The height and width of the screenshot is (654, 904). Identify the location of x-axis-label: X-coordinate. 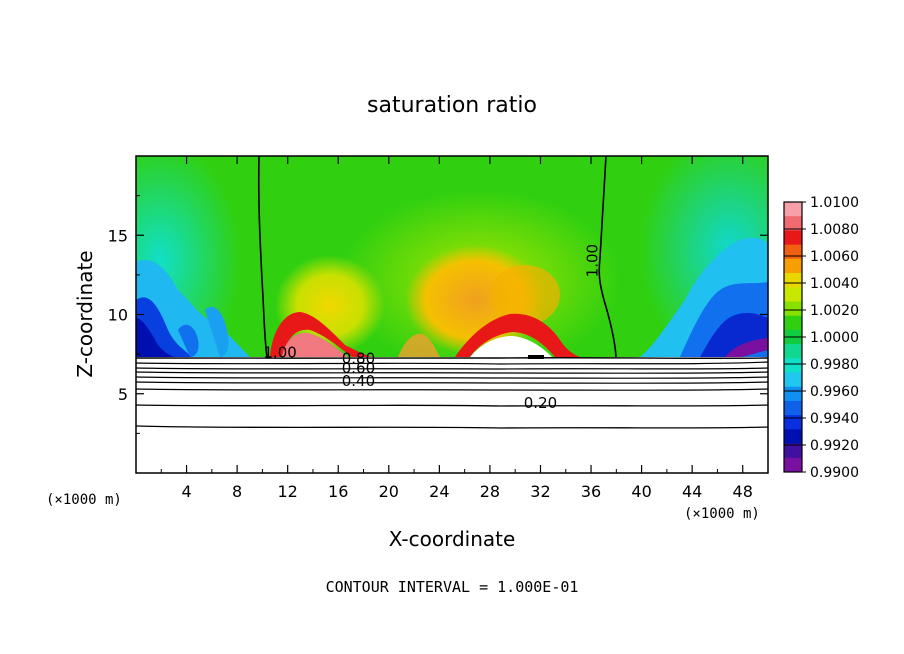
(452, 539).